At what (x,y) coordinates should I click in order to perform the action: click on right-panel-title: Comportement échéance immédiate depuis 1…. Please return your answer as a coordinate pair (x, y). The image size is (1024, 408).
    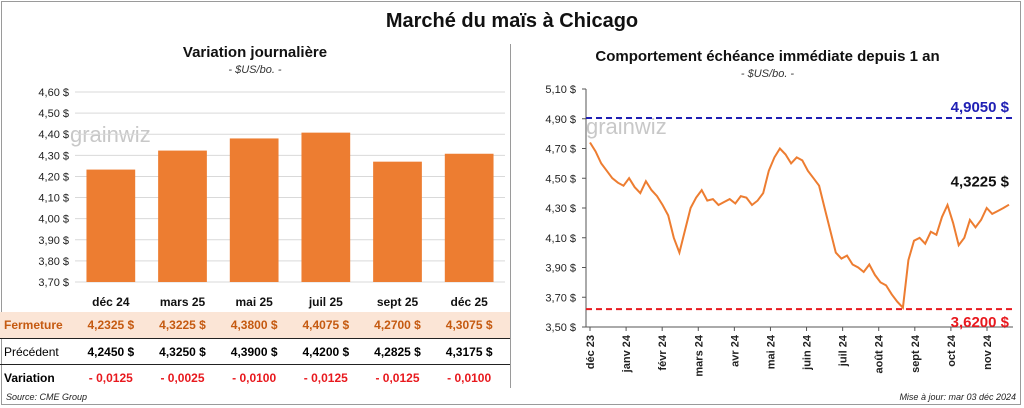
    Looking at the image, I should click on (767, 56).